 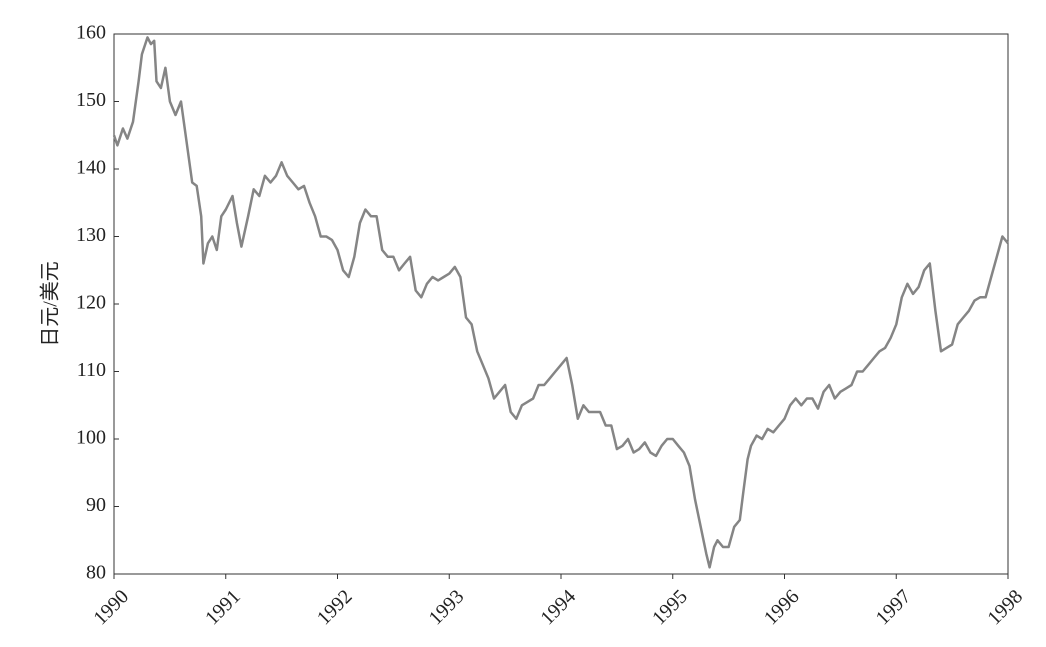 What do you see at coordinates (50, 304) in the screenshot?
I see `y-axis-label: 日元/美元` at bounding box center [50, 304].